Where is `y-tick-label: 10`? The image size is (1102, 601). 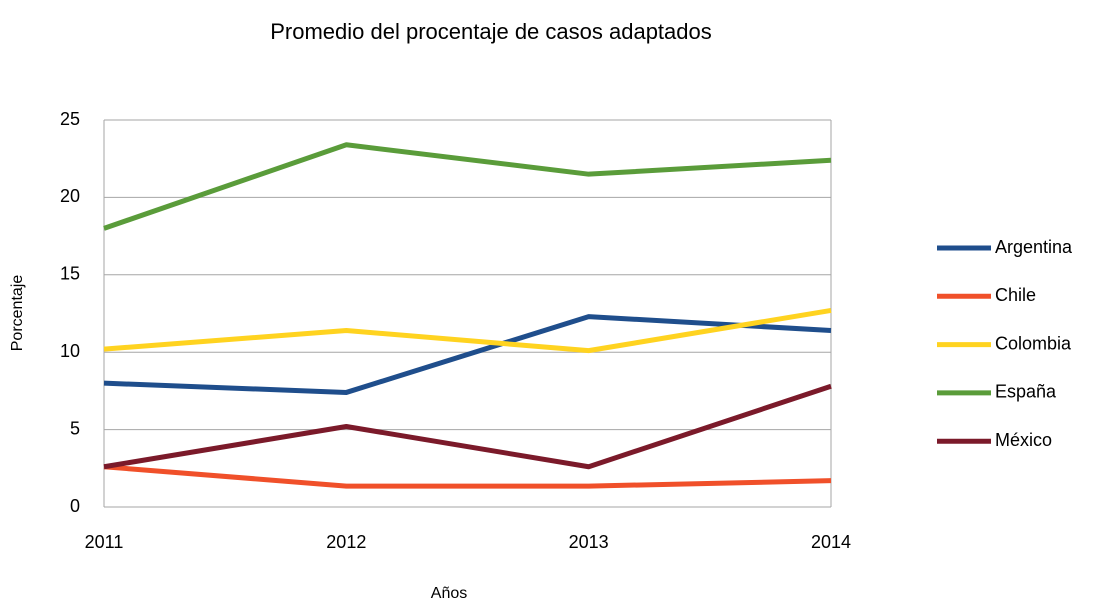 y-tick-label: 10 is located at coordinates (70, 351).